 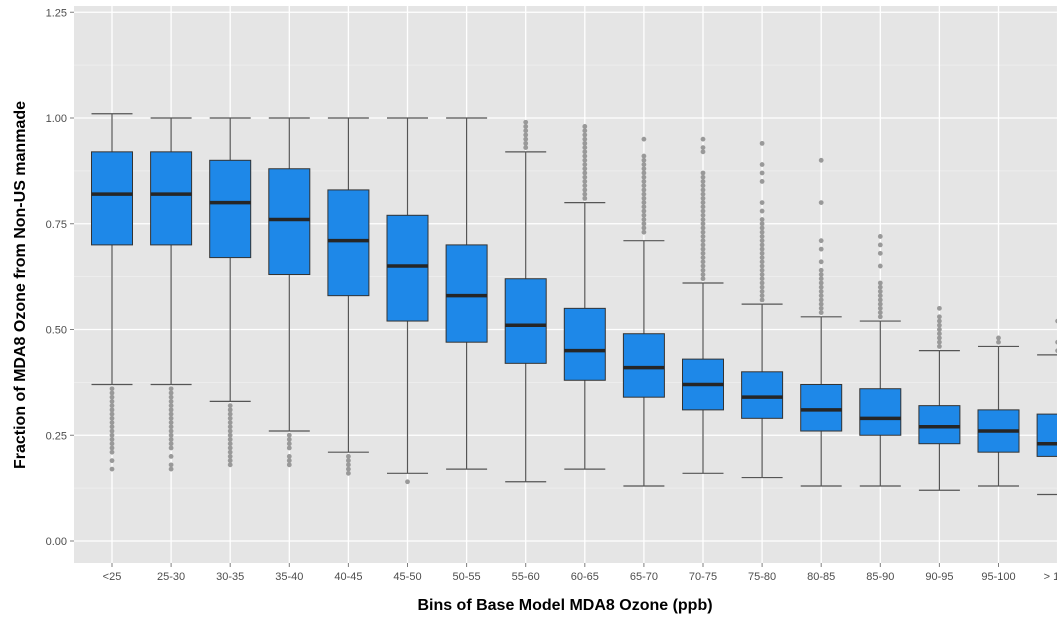 I want to click on y-tick-label: 0.00, so click(x=56, y=542).